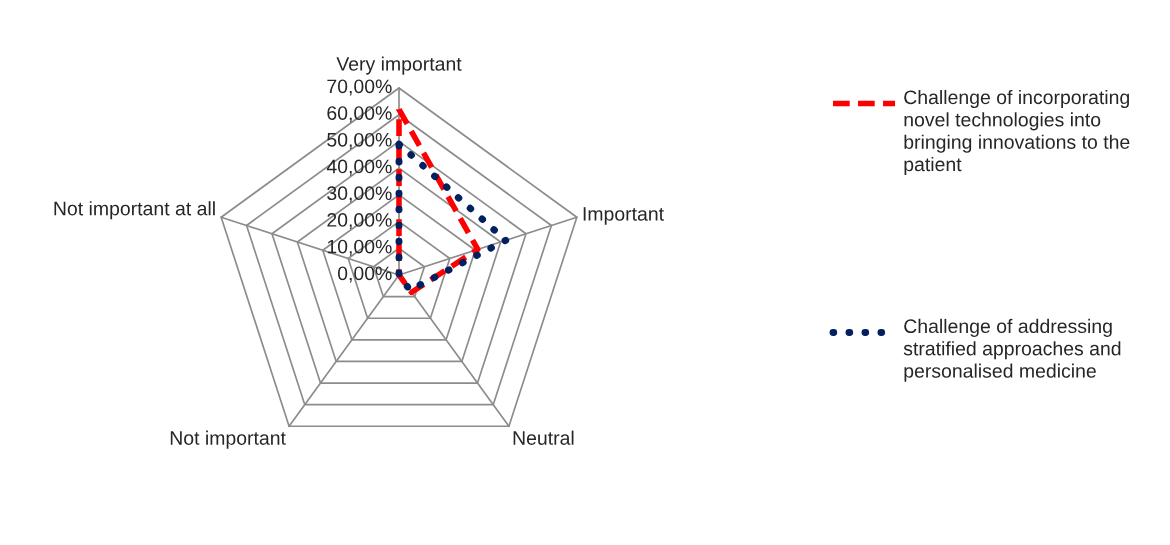 Image resolution: width=1170 pixels, height=545 pixels. Describe the element at coordinates (228, 439) in the screenshot. I see `spoke-label: Not important` at that location.